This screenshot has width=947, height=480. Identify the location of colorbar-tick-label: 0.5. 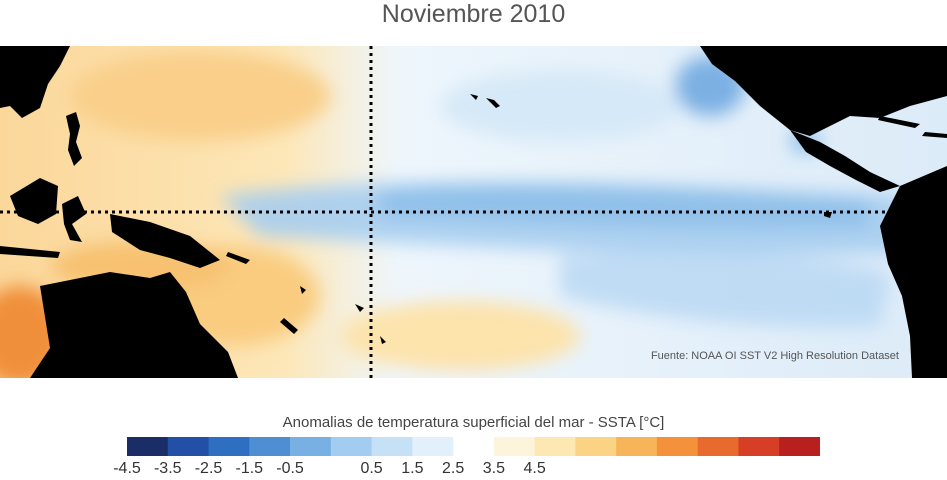
(371, 468).